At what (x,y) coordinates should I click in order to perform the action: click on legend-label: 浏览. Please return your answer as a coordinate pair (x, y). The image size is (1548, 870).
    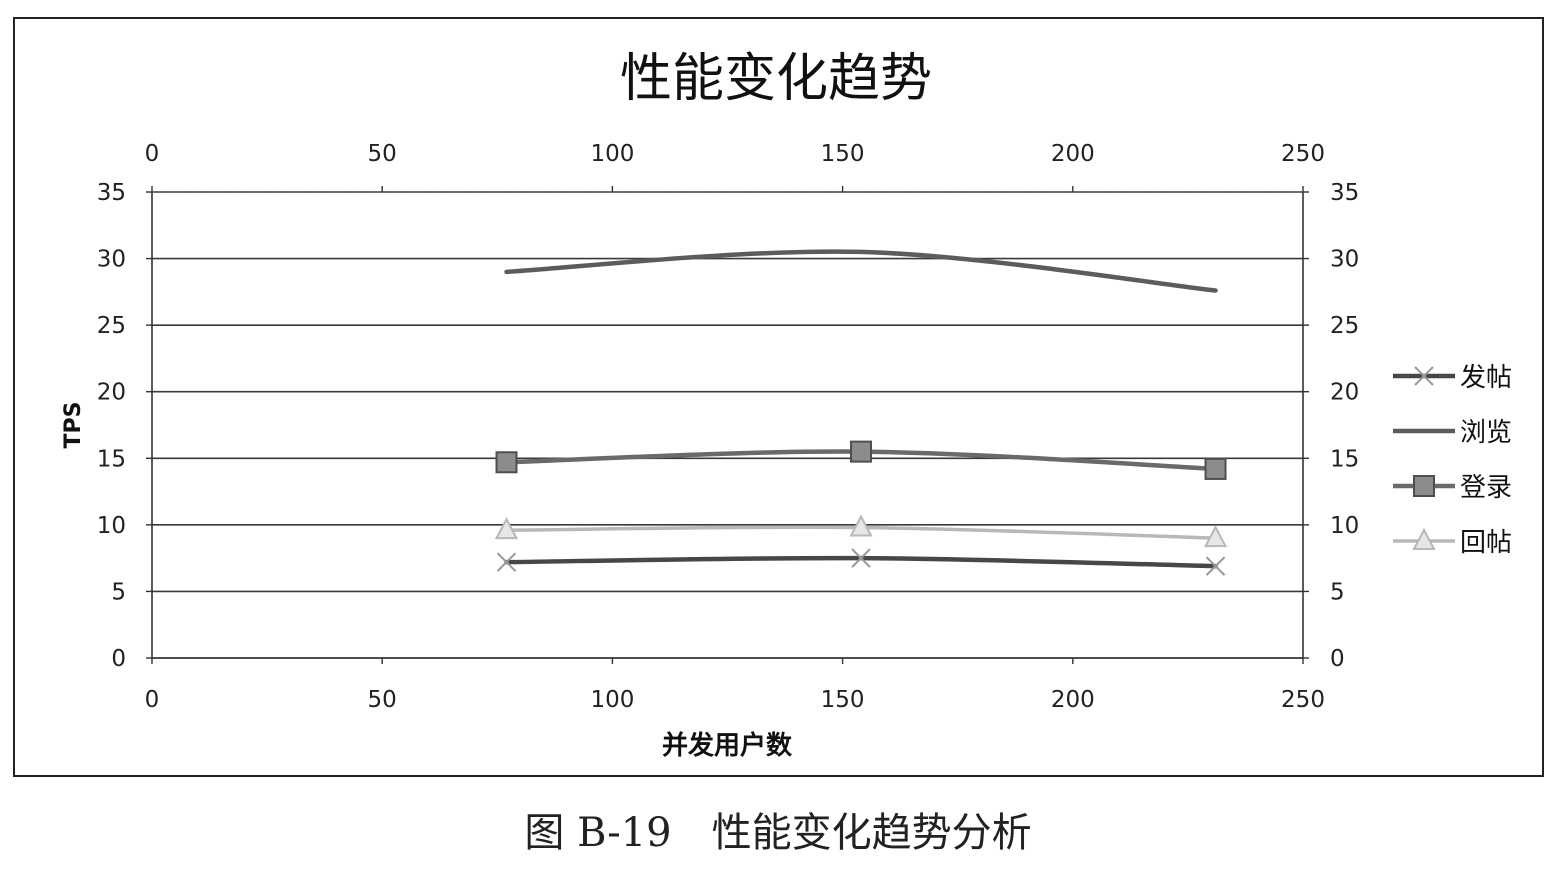
    Looking at the image, I should click on (1486, 433).